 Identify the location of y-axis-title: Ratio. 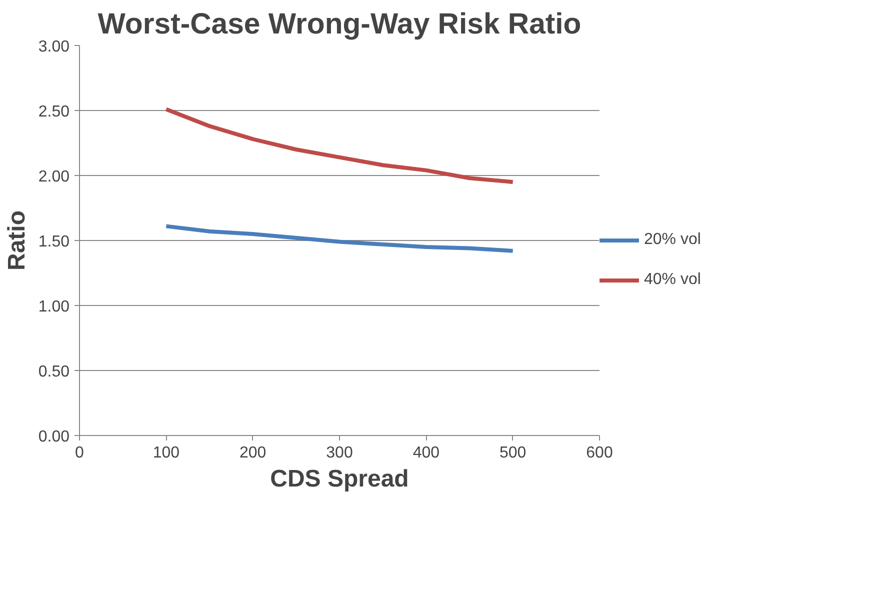
(16, 240).